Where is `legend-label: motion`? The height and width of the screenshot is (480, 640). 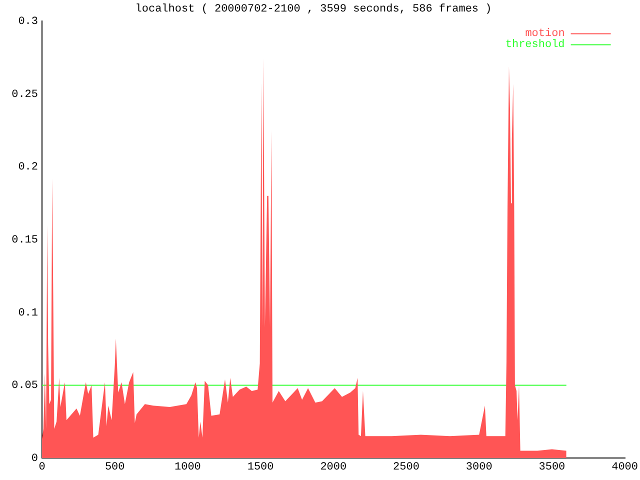 legend-label: motion is located at coordinates (545, 34).